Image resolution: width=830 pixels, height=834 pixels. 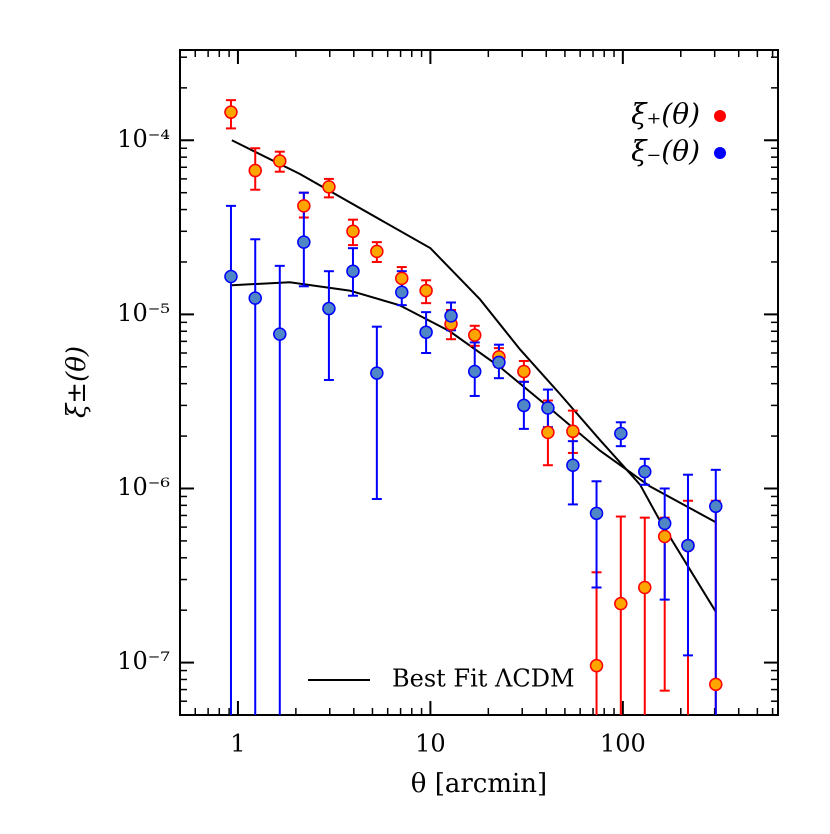 I want to click on x-axis-label: θ [arcmin], so click(x=479, y=784).